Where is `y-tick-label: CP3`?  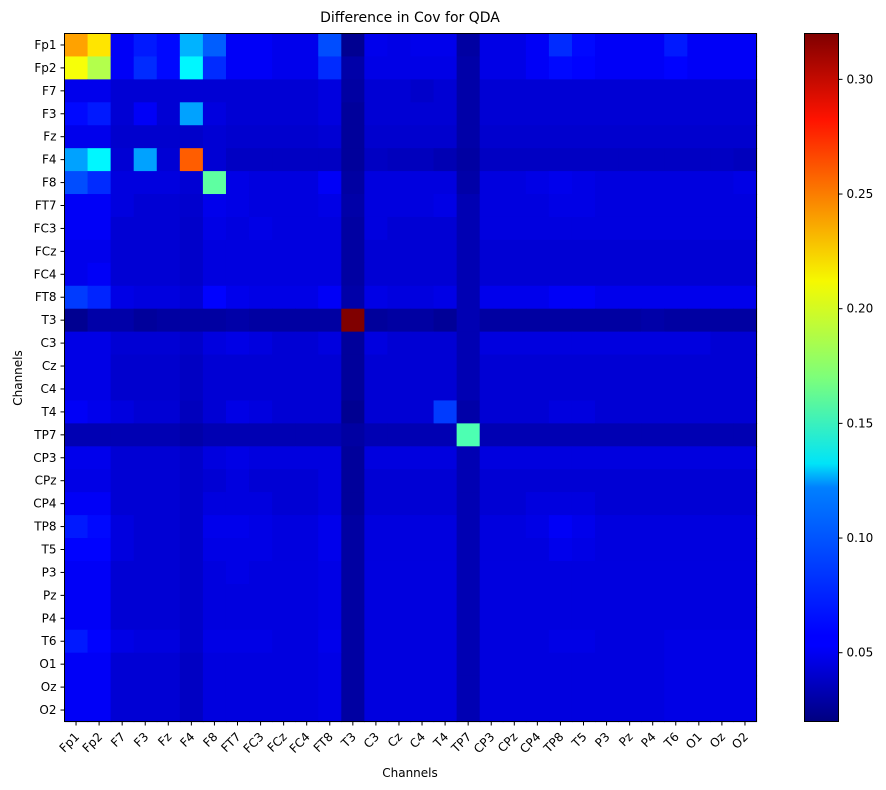
y-tick-label: CP3 is located at coordinates (44, 458).